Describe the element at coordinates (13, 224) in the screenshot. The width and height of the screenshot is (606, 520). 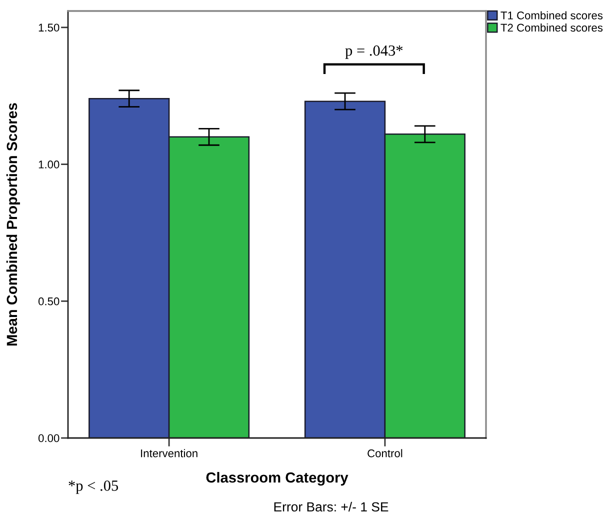
I see `y-axis-title: Mean Combined Proportion Scores` at that location.